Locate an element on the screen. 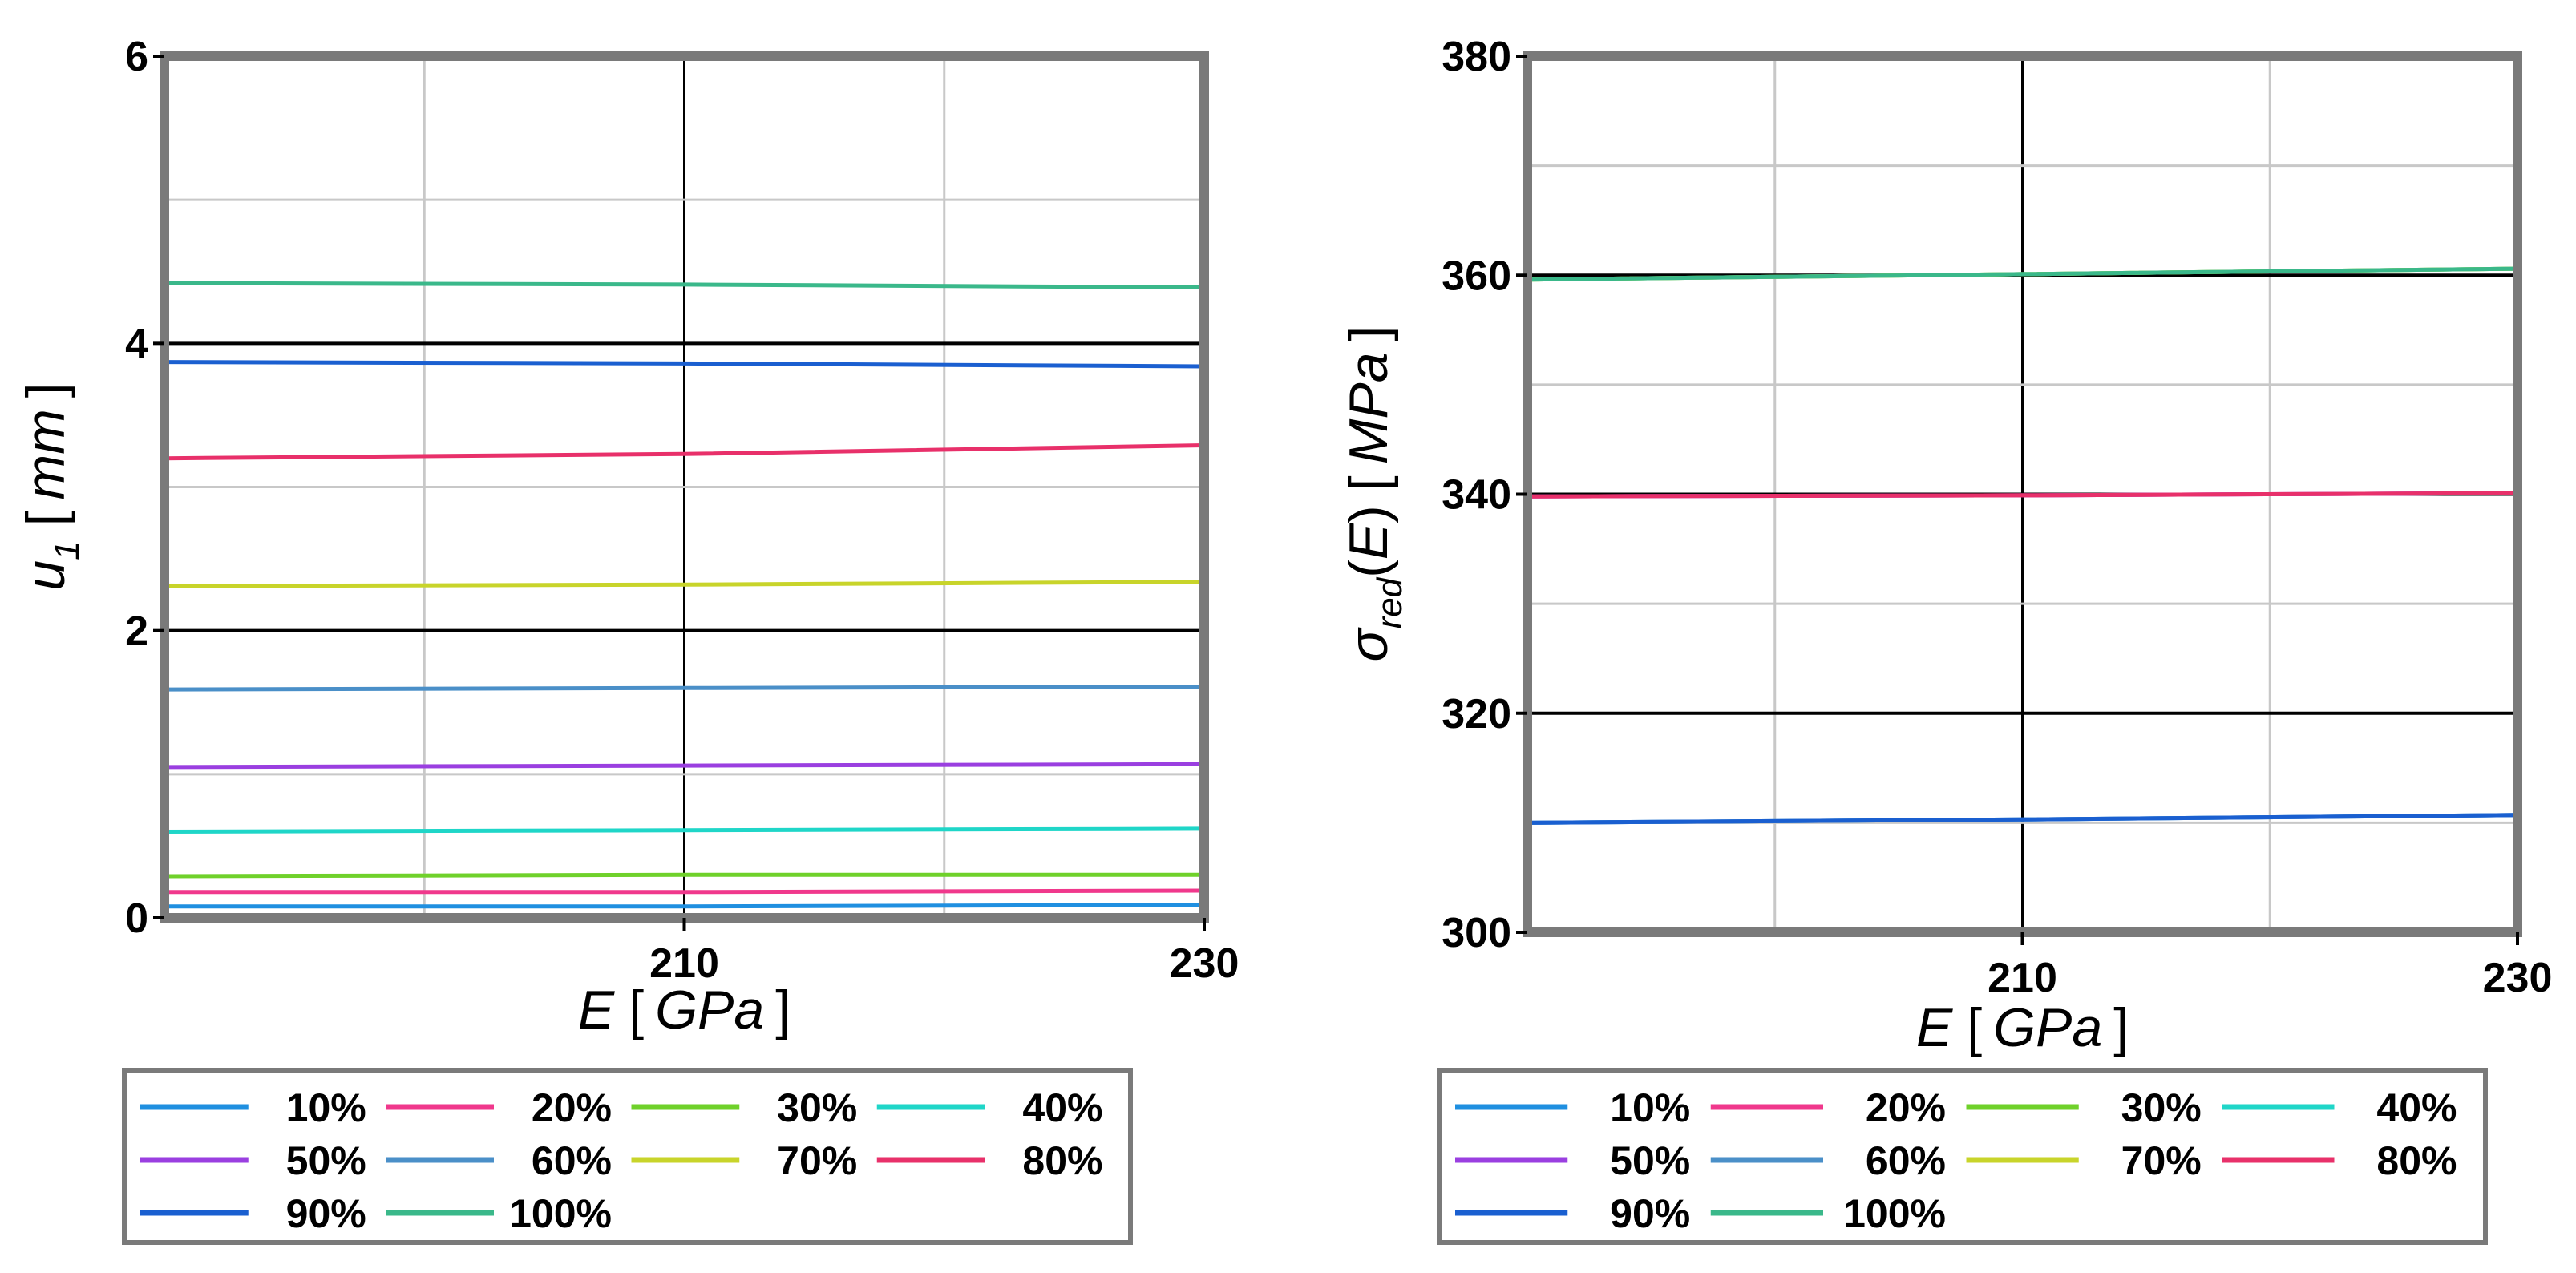  series-line-40pct is located at coordinates (684, 830).